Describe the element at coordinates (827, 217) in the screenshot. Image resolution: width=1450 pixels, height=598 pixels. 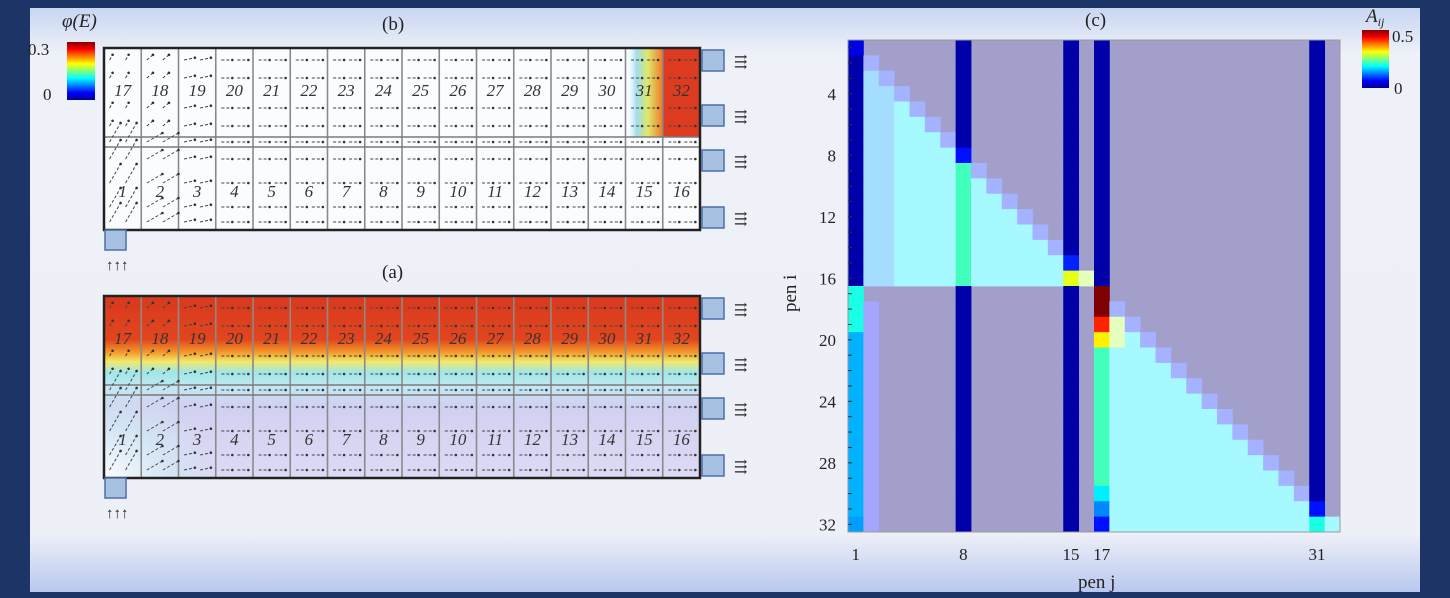
I see `y-tick-12: 12` at that location.